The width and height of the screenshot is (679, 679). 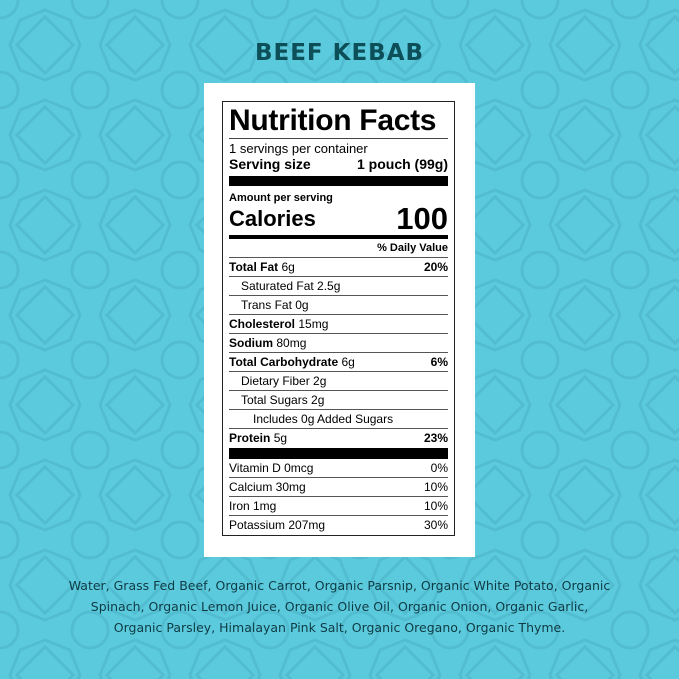 What do you see at coordinates (338, 323) in the screenshot?
I see `nutrient-row: Cholesterol 15mg` at bounding box center [338, 323].